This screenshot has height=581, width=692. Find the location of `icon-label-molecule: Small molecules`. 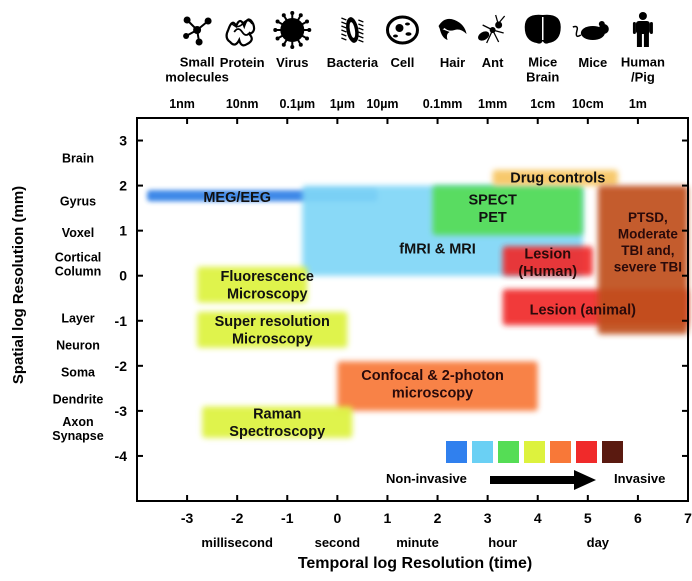

icon-label-molecule: Small molecules is located at coordinates (197, 70).